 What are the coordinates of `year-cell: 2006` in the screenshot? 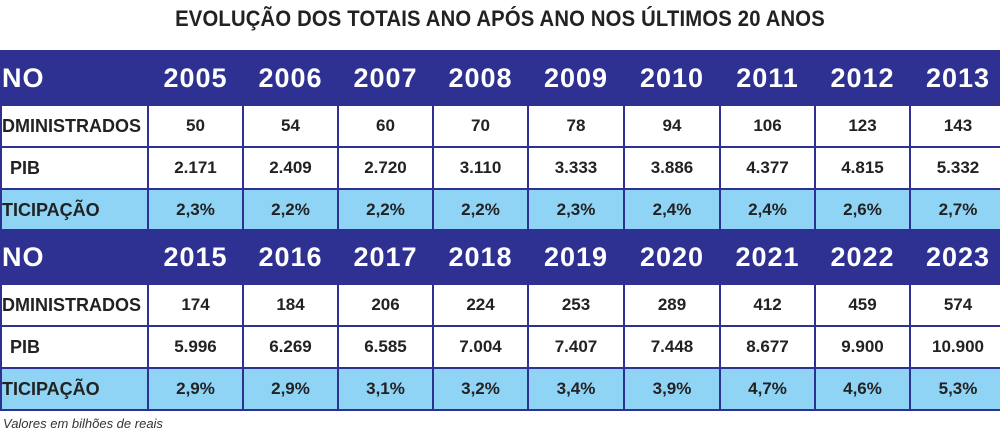 It's located at (290, 78).